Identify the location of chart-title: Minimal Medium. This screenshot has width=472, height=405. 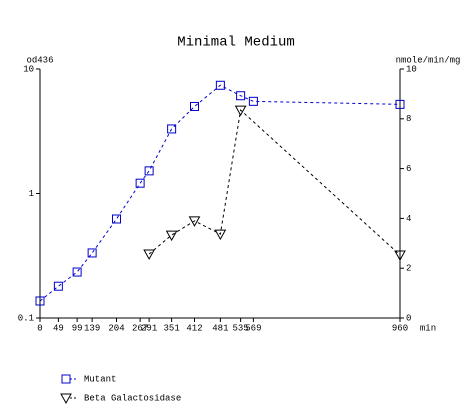
(236, 43).